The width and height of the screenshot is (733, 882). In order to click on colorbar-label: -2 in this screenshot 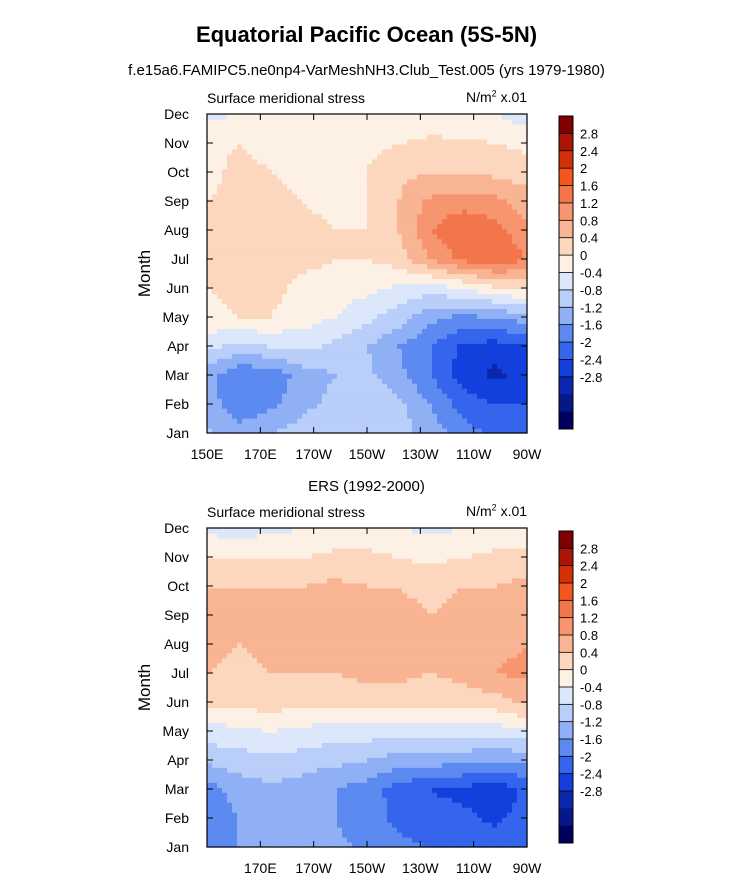, I will do `click(586, 342)`.